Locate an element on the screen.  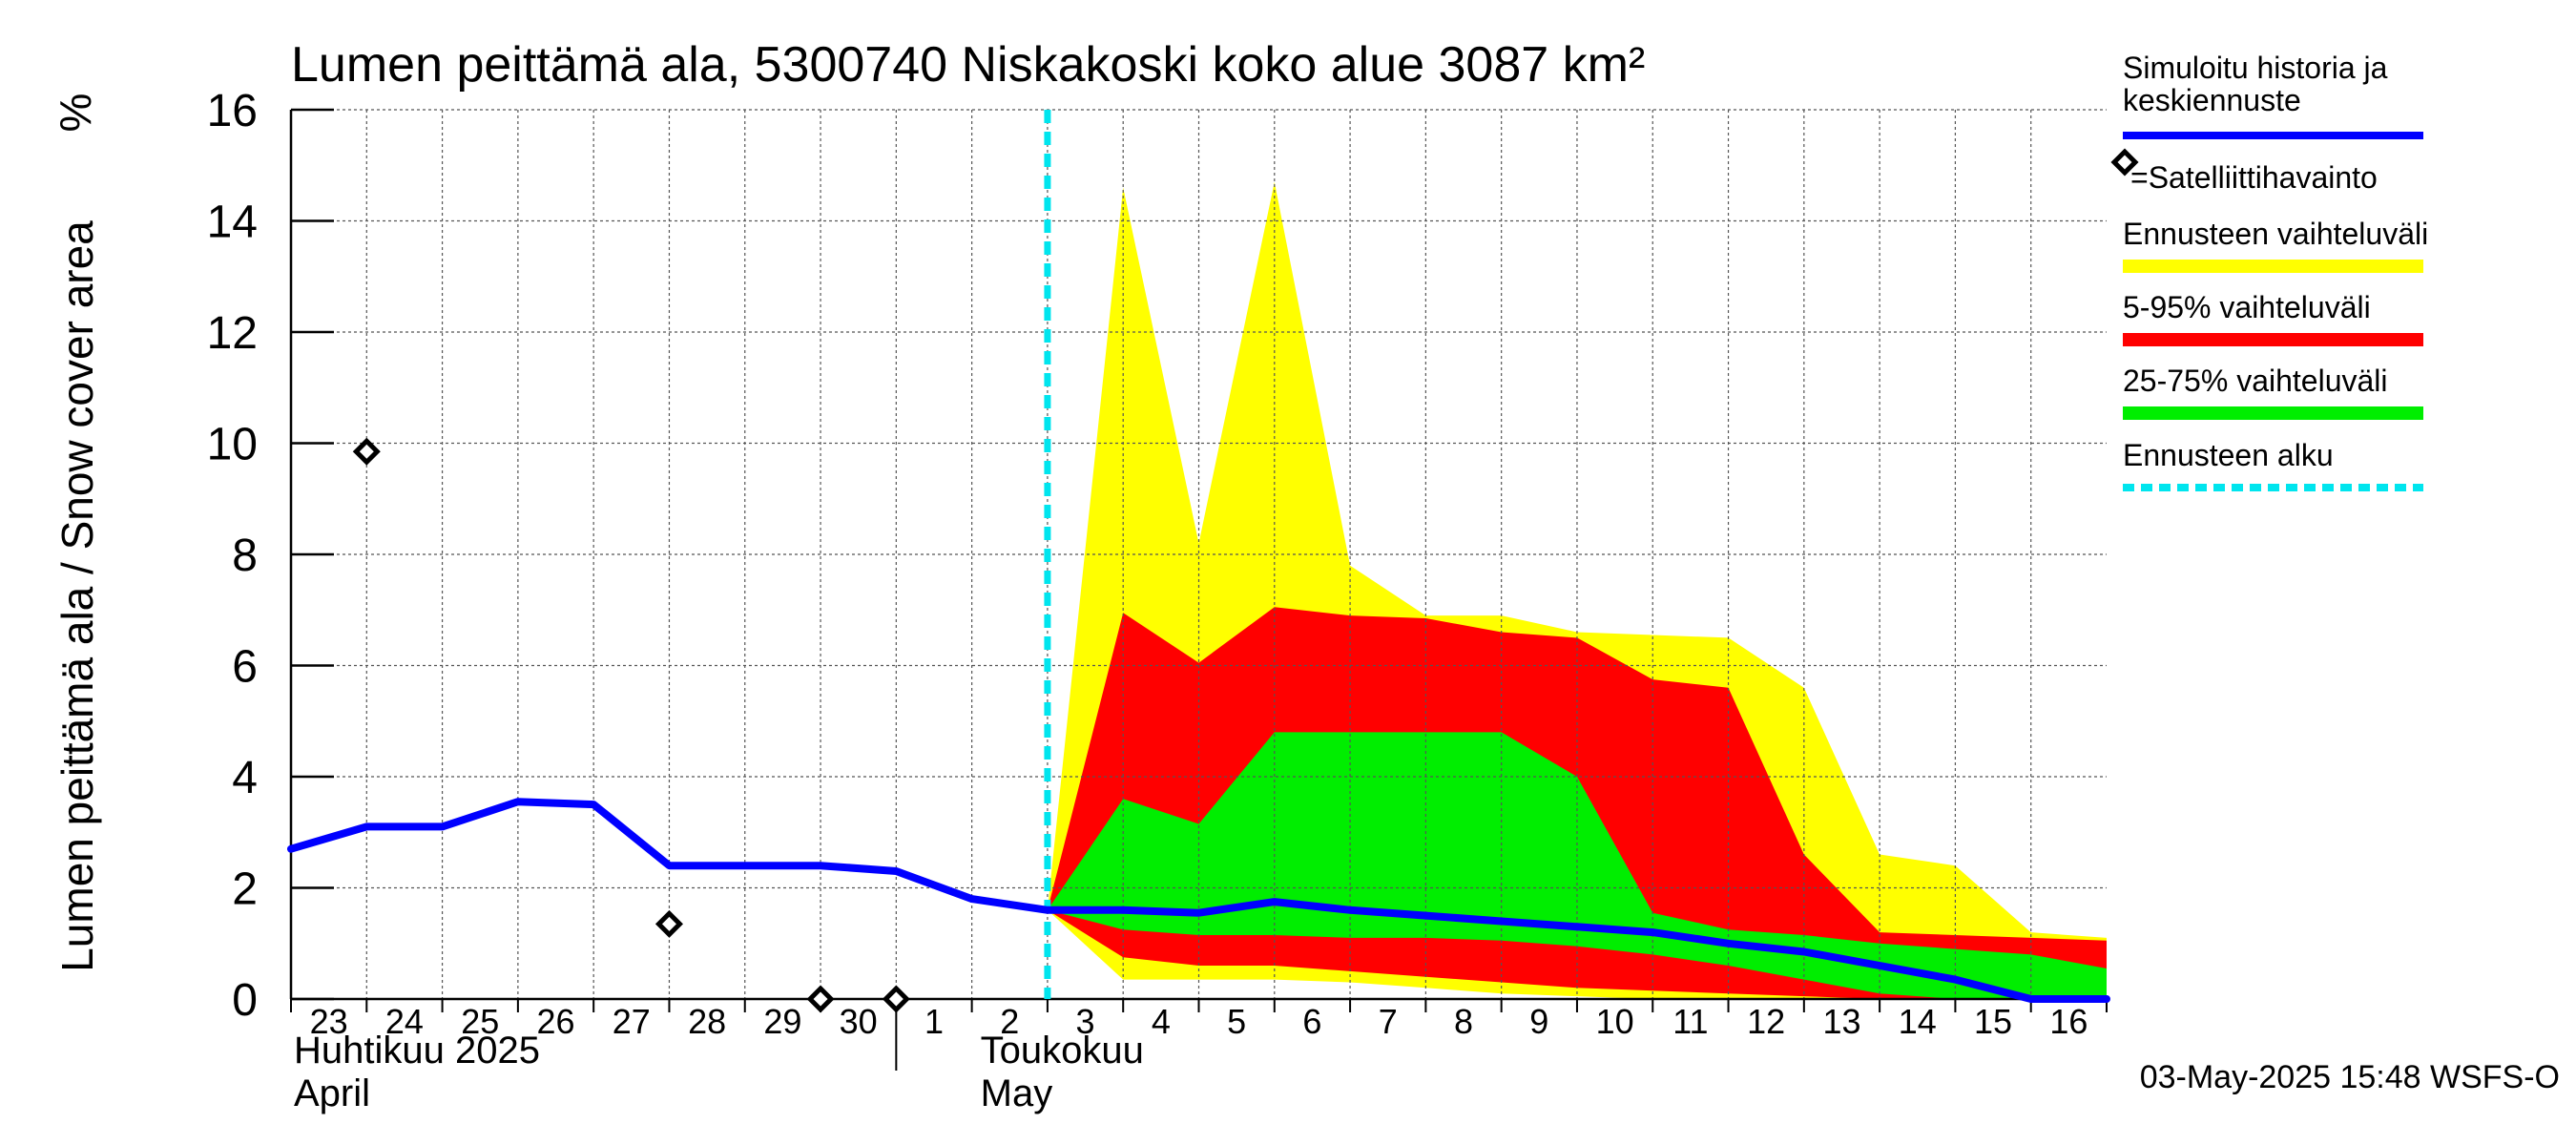
x-tick-label: 9 is located at coordinates (1538, 1022).